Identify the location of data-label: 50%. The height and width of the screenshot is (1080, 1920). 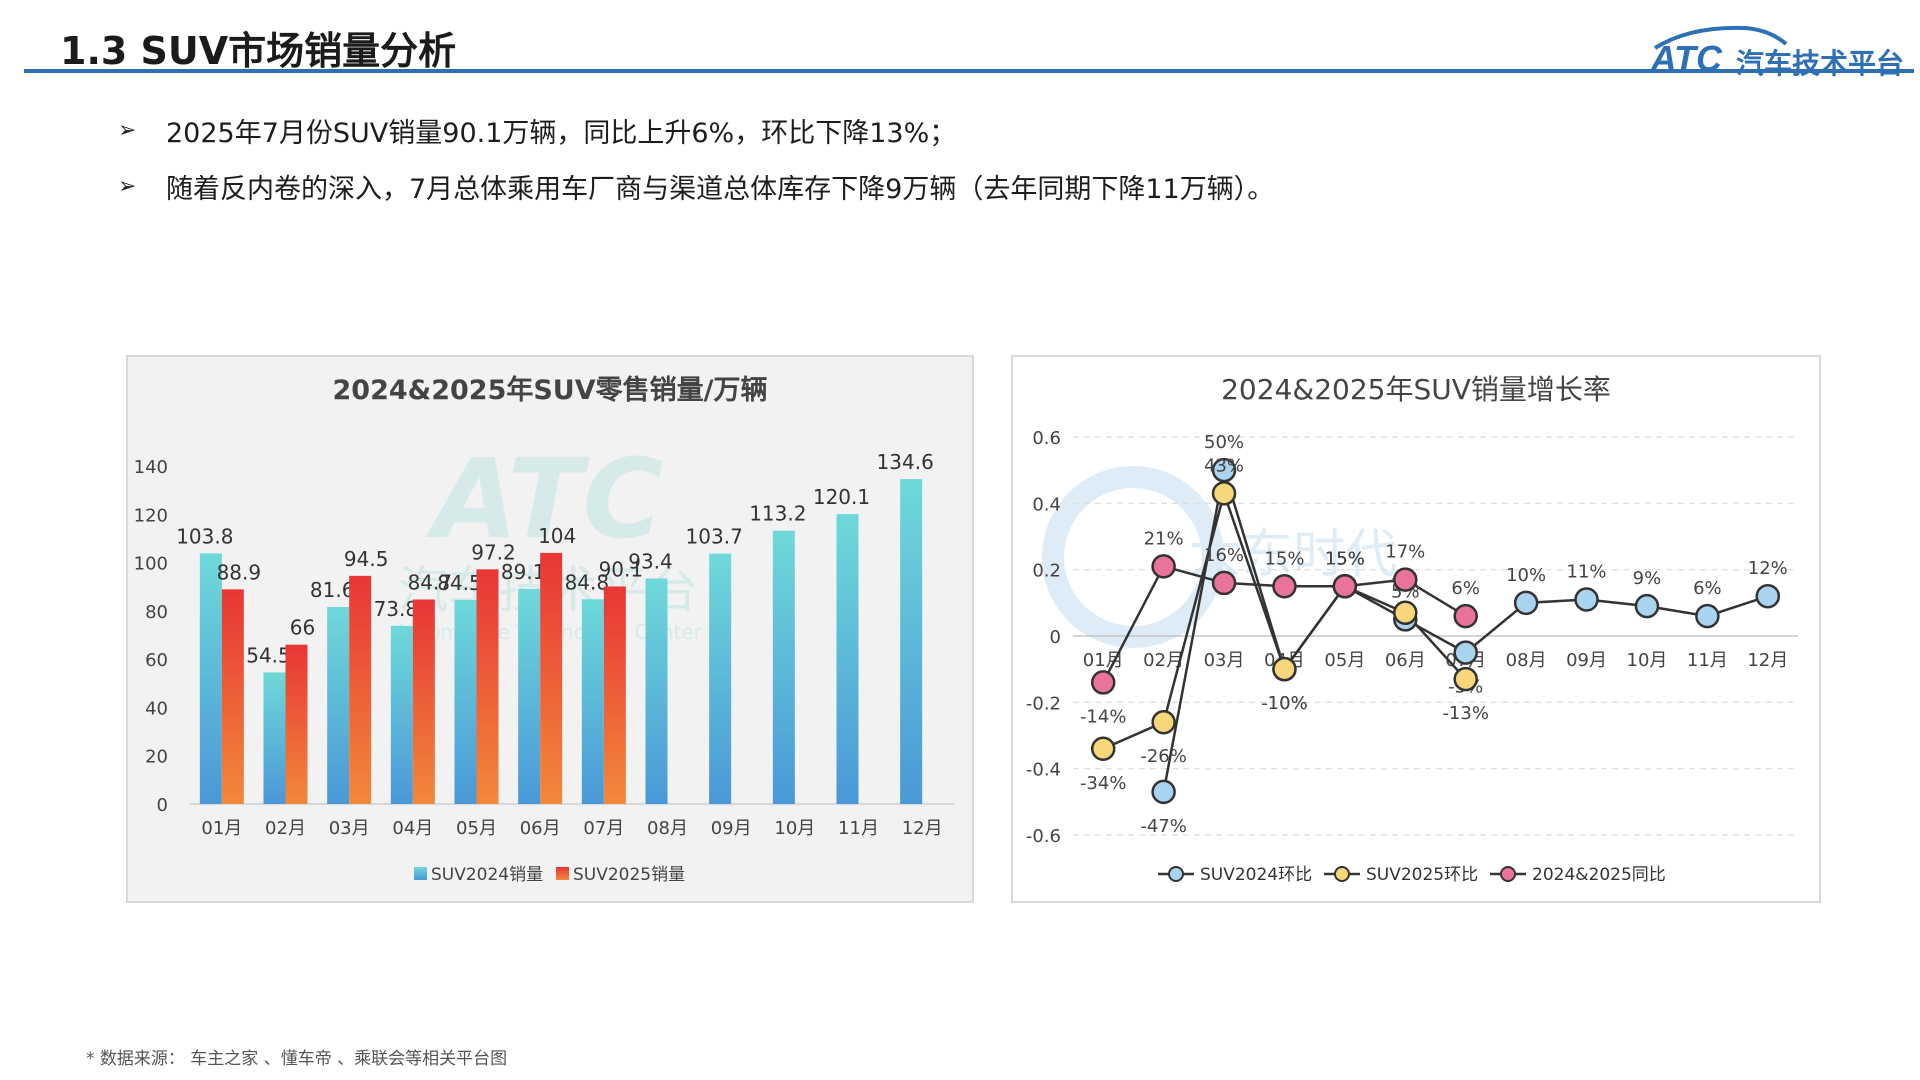
(1224, 442).